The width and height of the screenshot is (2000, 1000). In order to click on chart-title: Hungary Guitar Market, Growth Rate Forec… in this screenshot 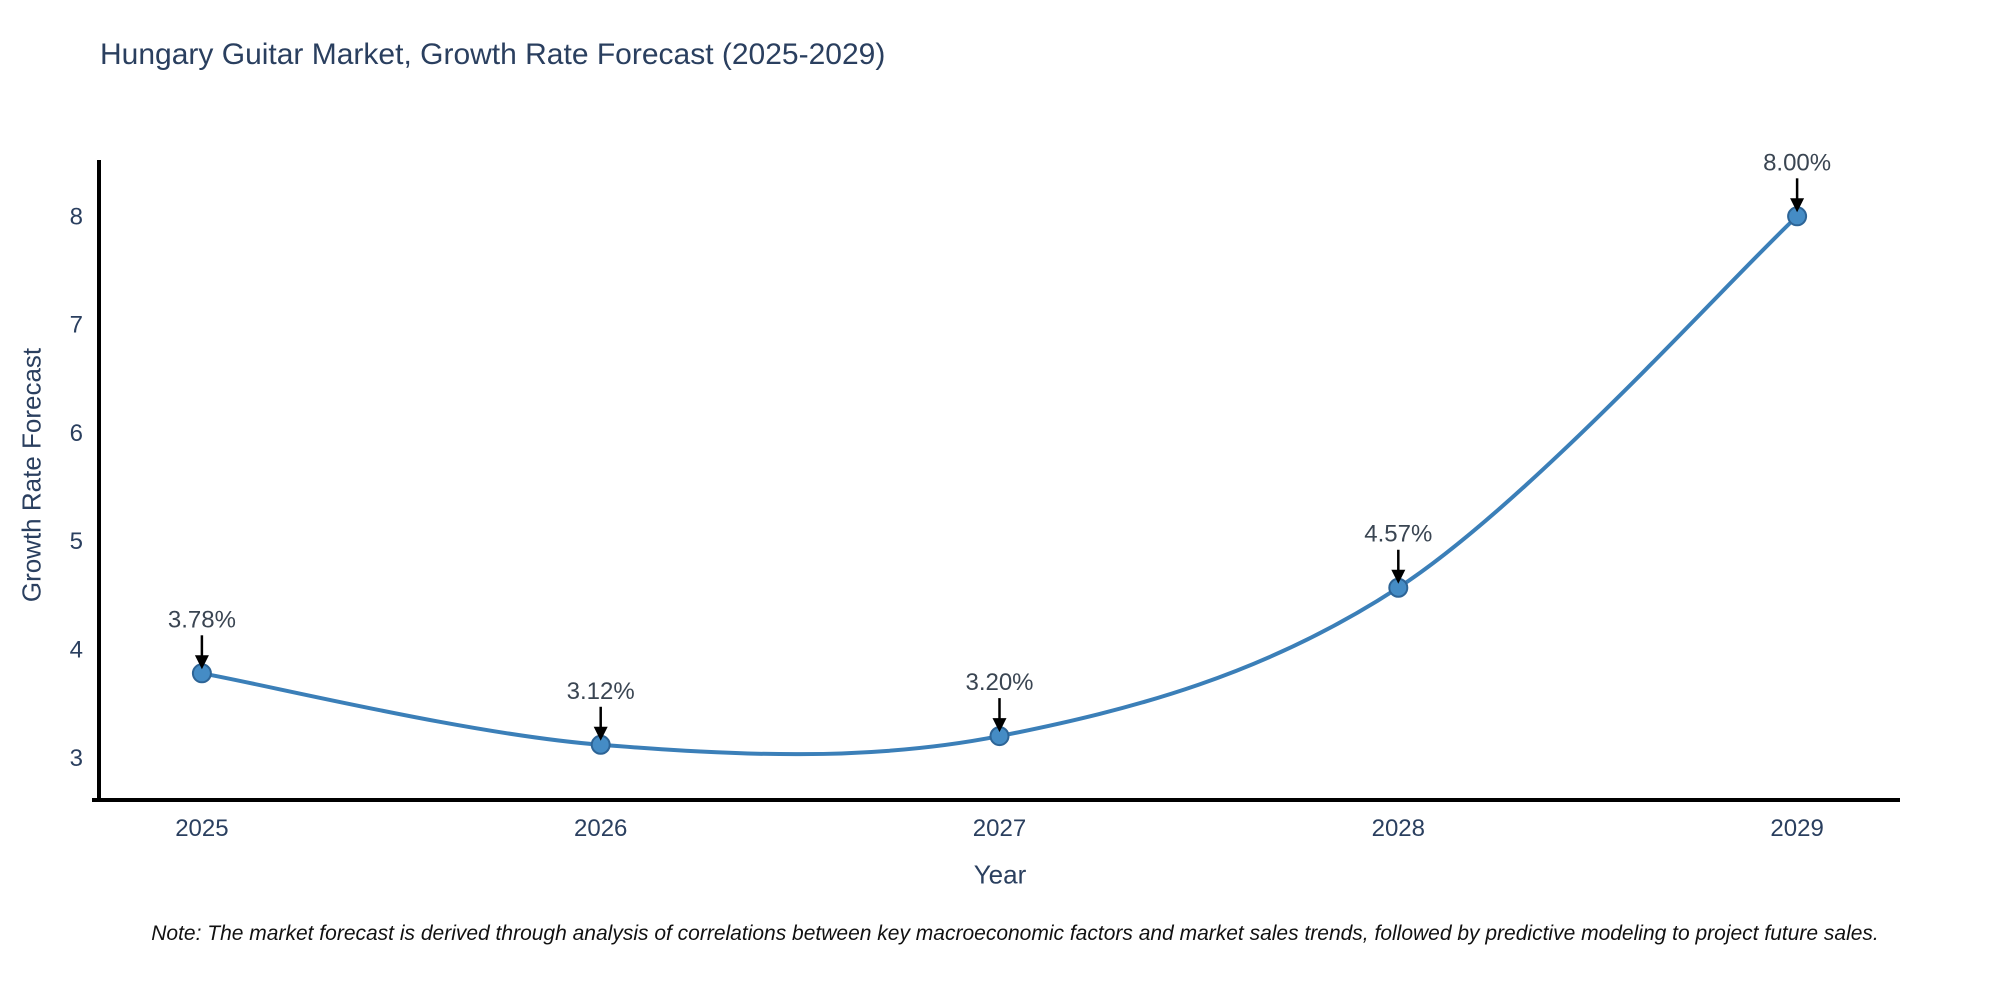, I will do `click(493, 54)`.